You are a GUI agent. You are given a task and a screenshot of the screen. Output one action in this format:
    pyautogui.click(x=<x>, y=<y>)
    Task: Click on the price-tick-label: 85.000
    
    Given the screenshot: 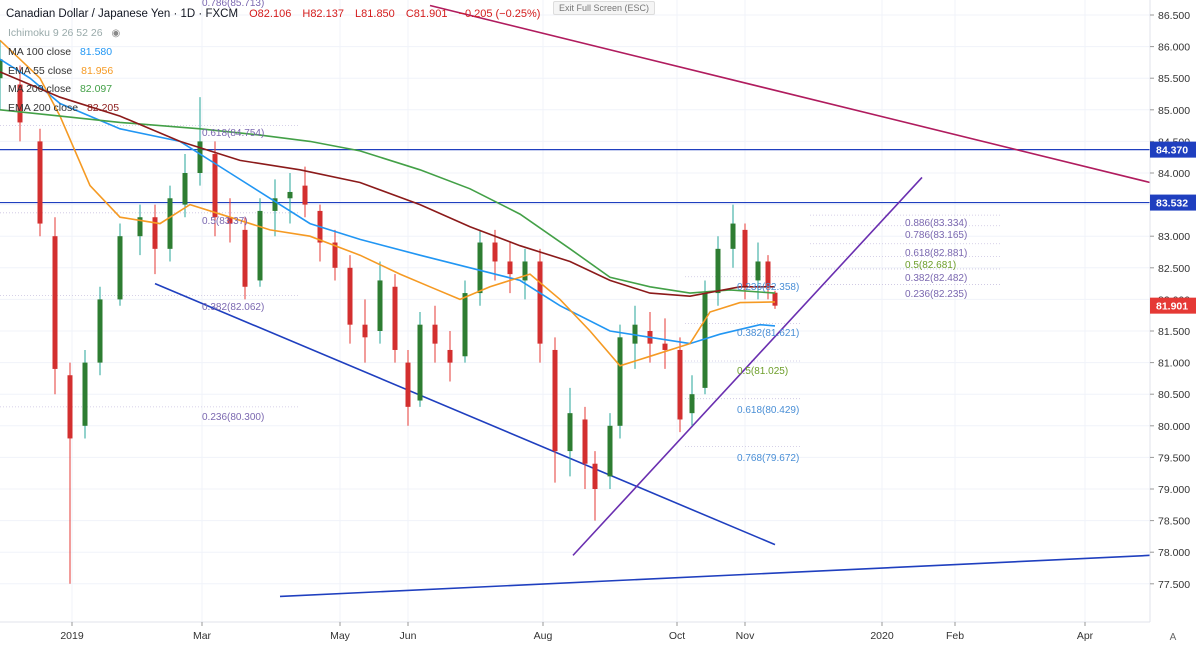 What is the action you would take?
    pyautogui.click(x=1174, y=111)
    